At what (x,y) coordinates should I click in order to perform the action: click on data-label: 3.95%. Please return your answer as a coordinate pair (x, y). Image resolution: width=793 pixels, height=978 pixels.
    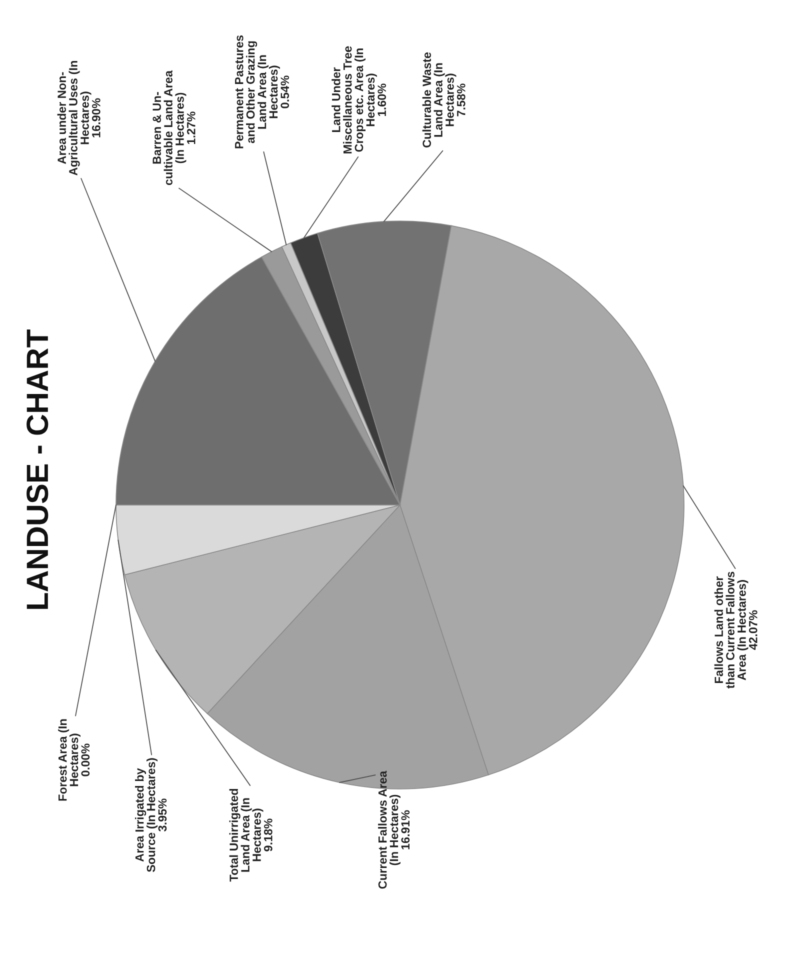
    Looking at the image, I should click on (162, 815).